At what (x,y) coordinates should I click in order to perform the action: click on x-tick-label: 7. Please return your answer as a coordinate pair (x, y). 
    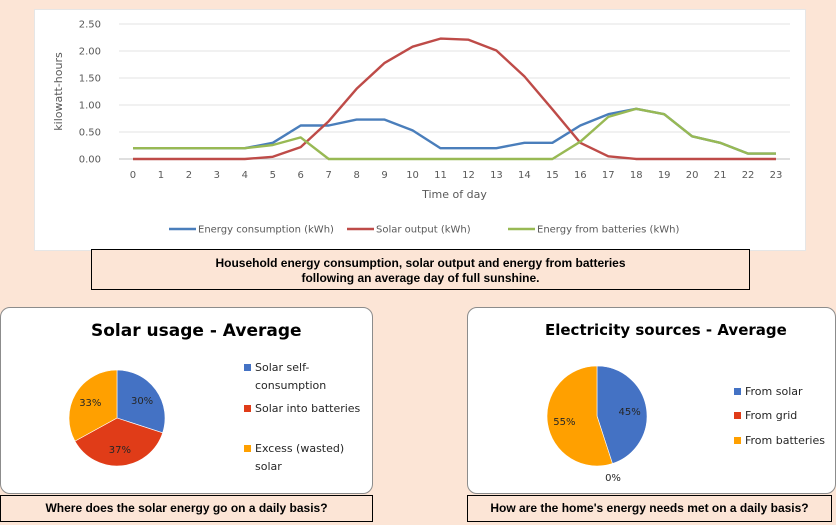
    Looking at the image, I should click on (329, 175).